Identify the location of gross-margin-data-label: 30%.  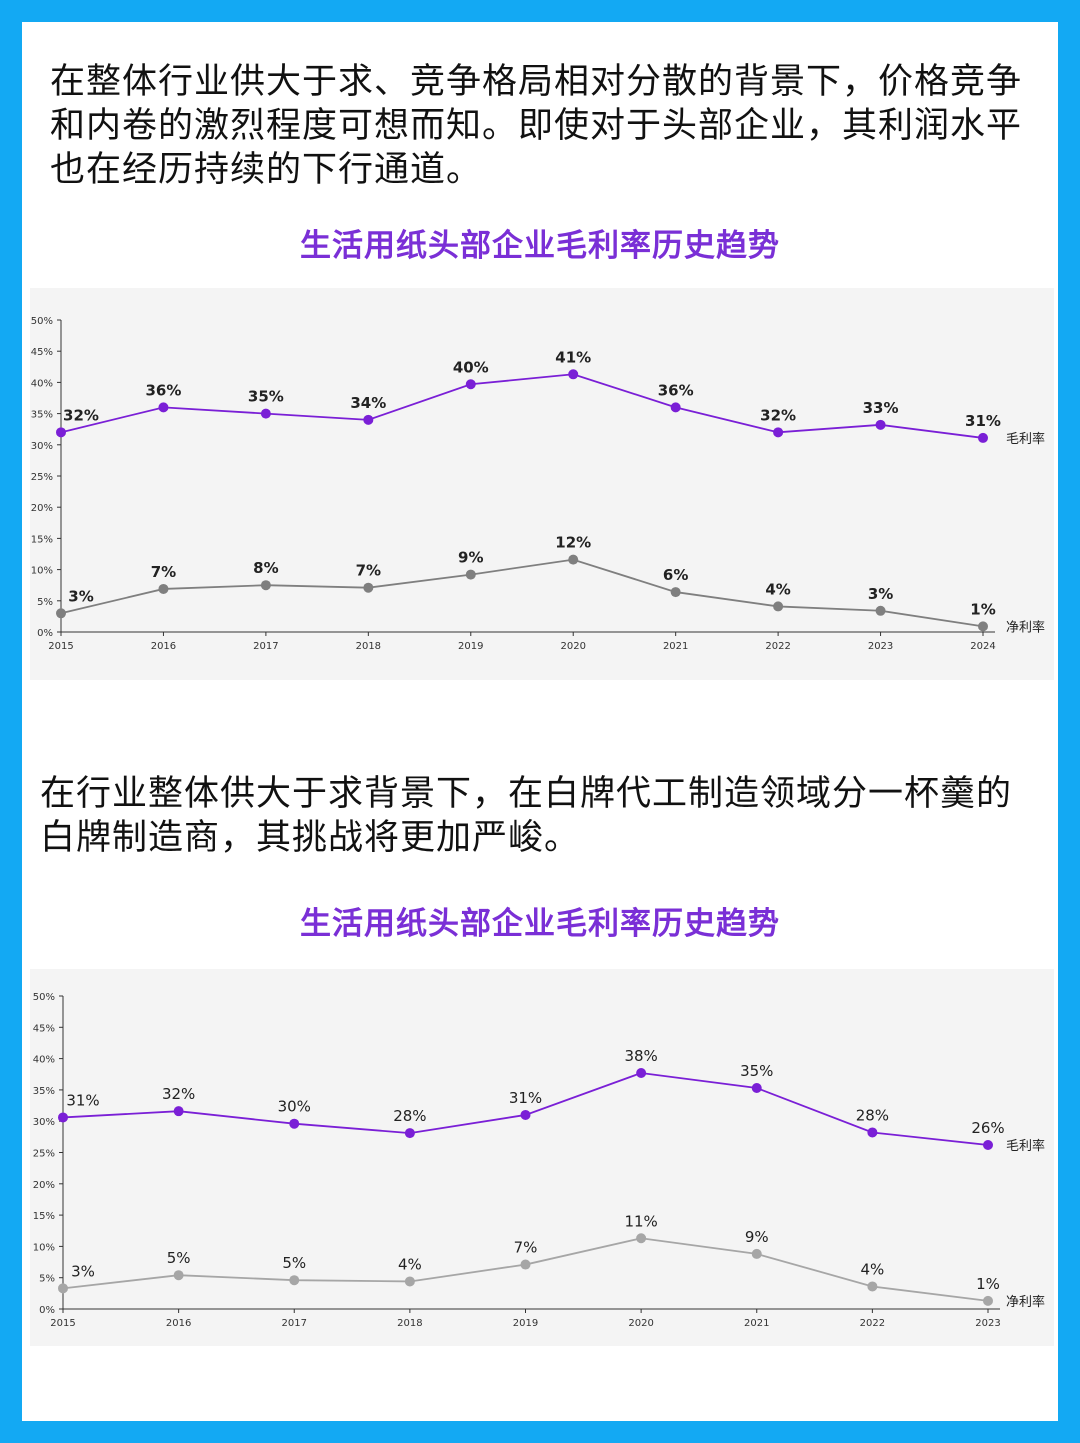
(294, 1107).